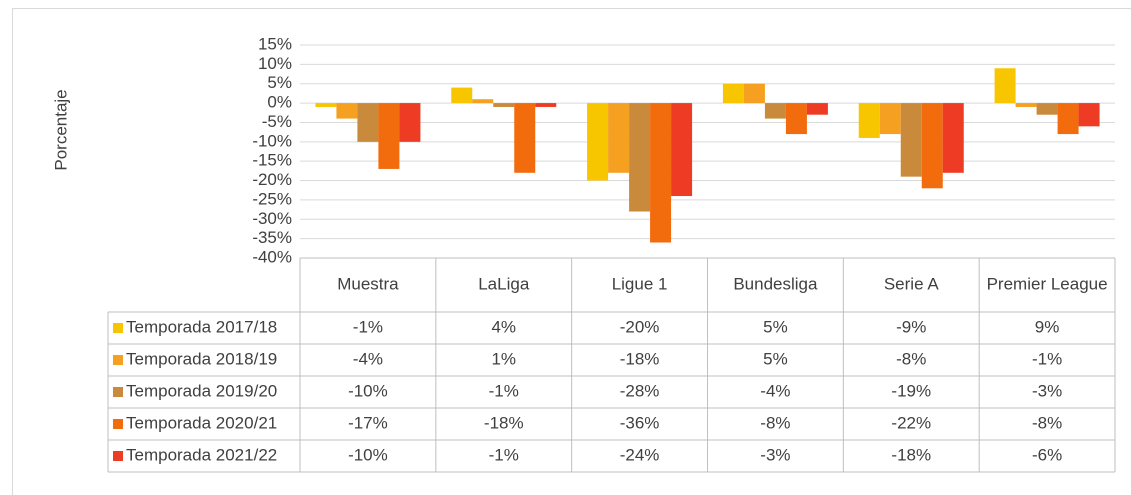 Image resolution: width=1131 pixels, height=495 pixels. I want to click on y-tick-label: -10%, so click(272, 140).